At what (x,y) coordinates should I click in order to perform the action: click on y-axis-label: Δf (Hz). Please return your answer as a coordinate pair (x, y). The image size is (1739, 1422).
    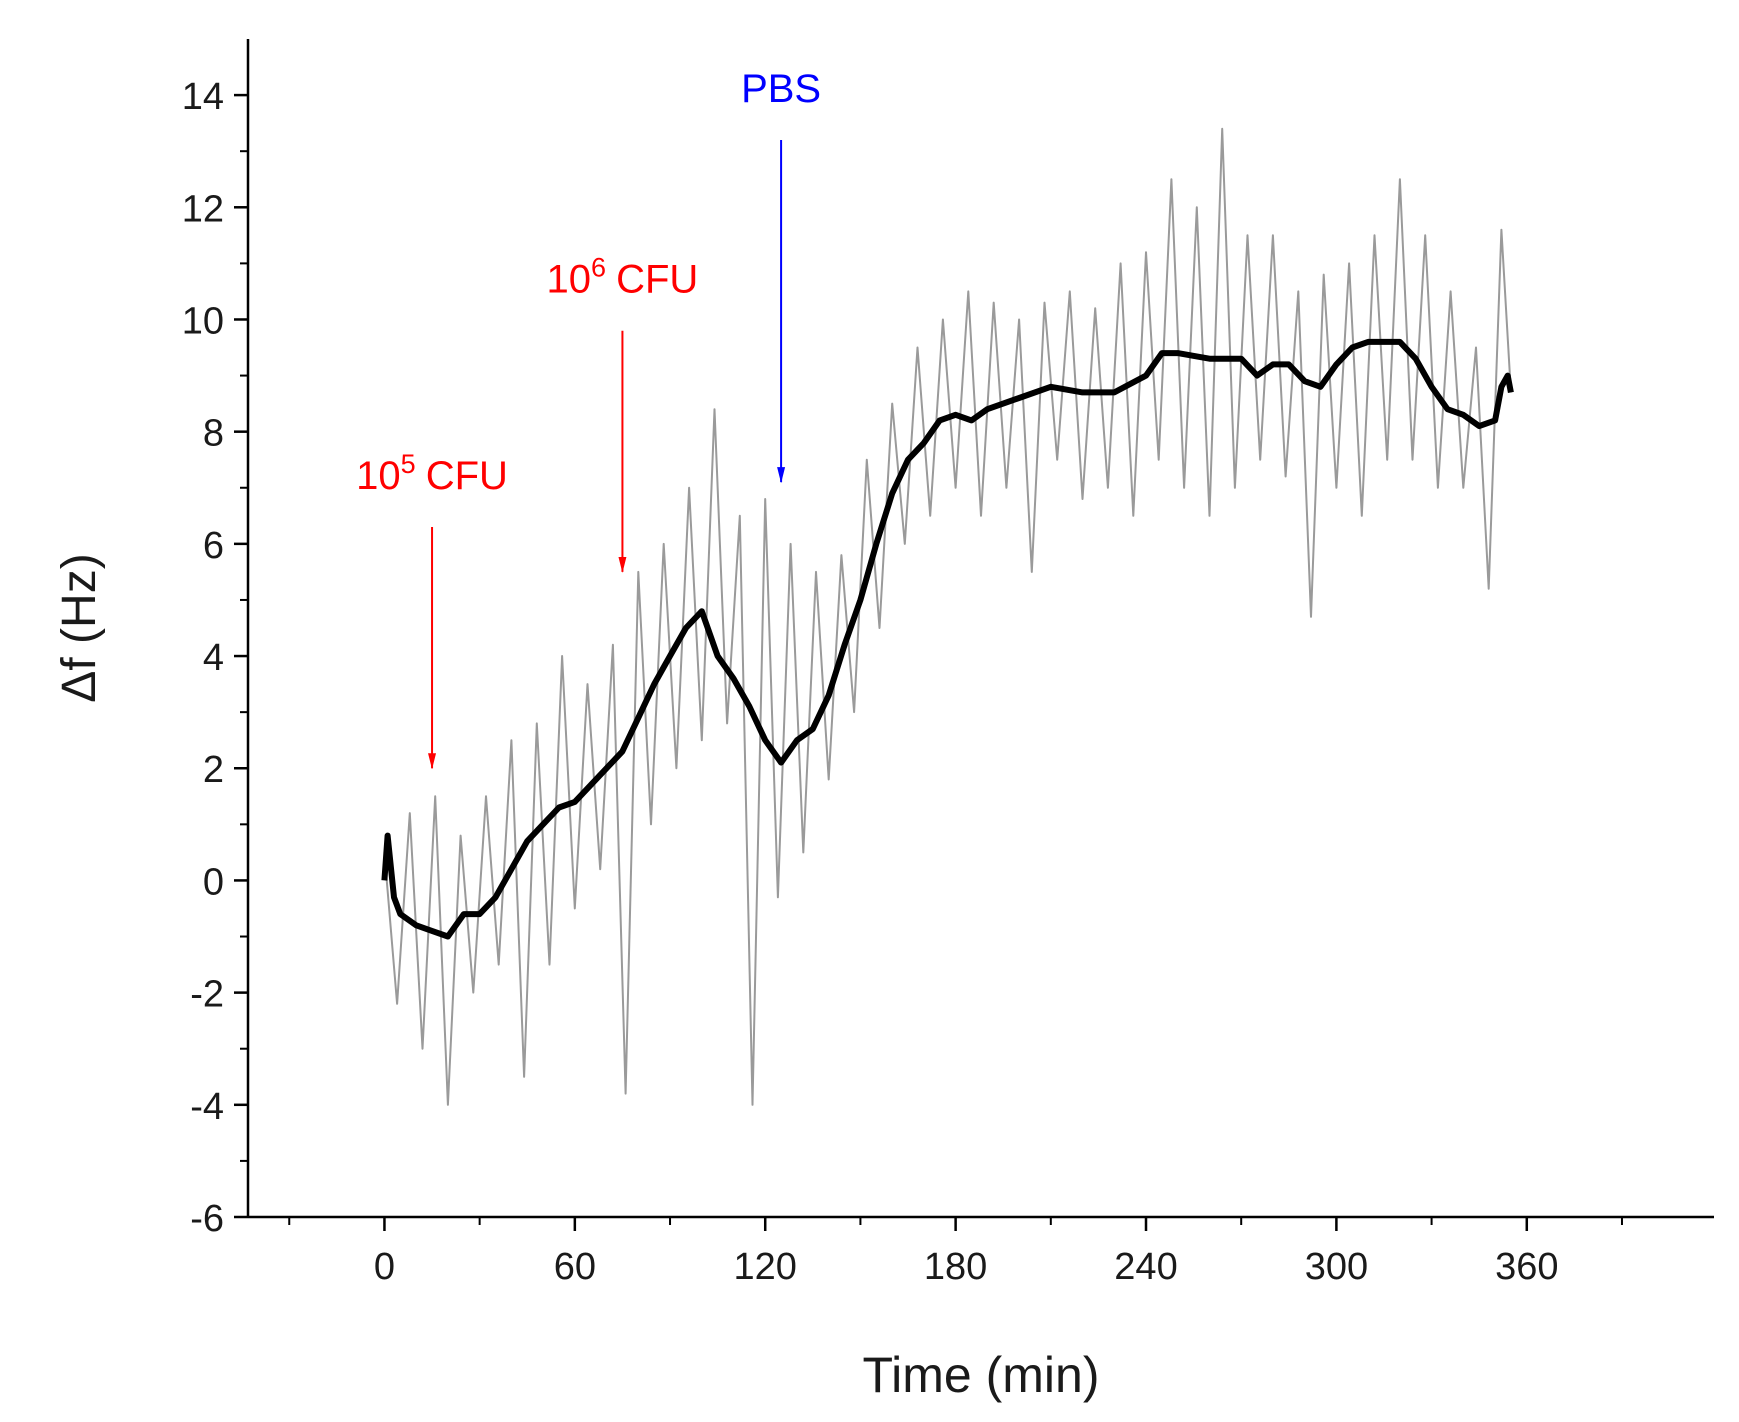
    Looking at the image, I should click on (79, 627).